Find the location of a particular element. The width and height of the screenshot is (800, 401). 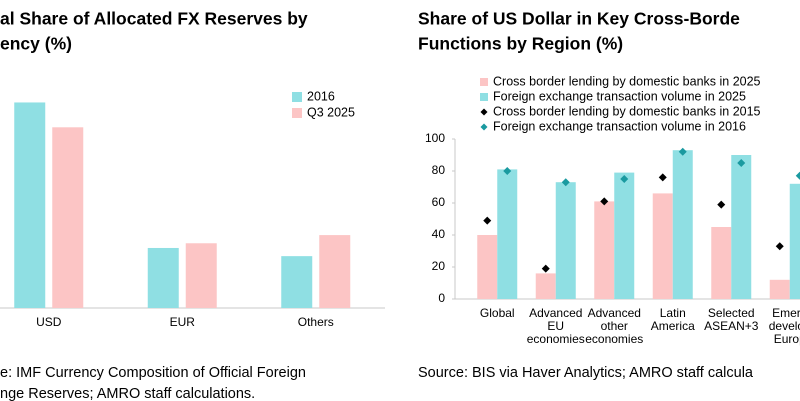

y-tick-label: 40 is located at coordinates (439, 234).